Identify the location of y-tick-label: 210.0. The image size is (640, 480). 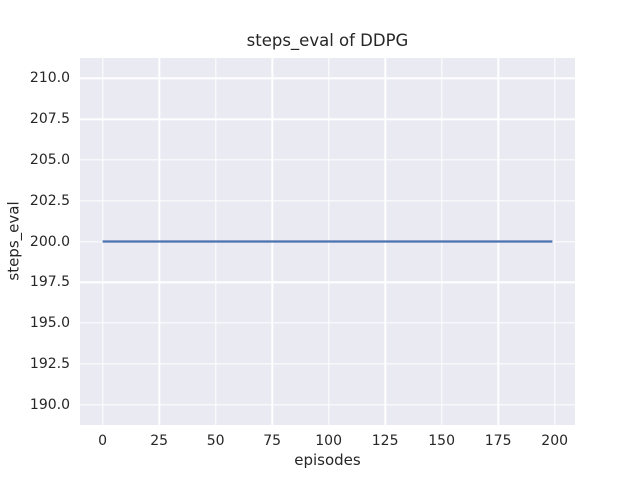
(49, 78).